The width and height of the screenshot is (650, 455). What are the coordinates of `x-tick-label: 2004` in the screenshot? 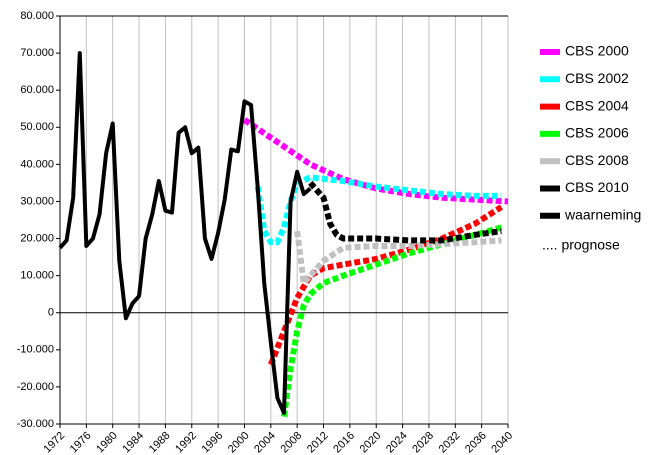 It's located at (265, 442).